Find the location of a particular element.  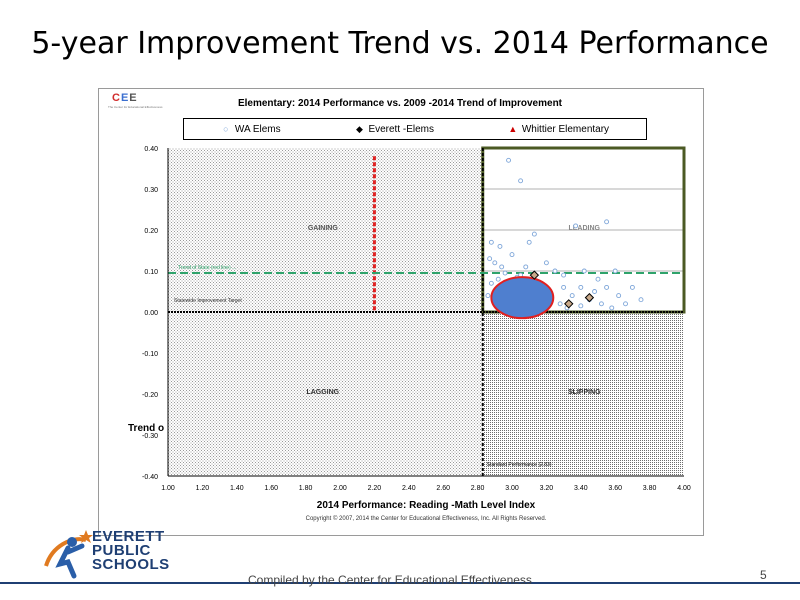

legend-label: Everett -Elems is located at coordinates (401, 129).